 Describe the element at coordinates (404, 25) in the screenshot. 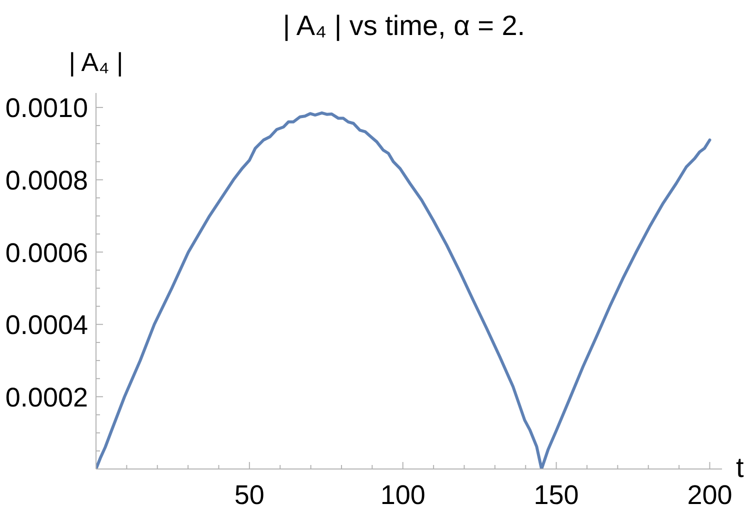

I see `chart-title: | A₄ | vs time, α = 2.` at that location.